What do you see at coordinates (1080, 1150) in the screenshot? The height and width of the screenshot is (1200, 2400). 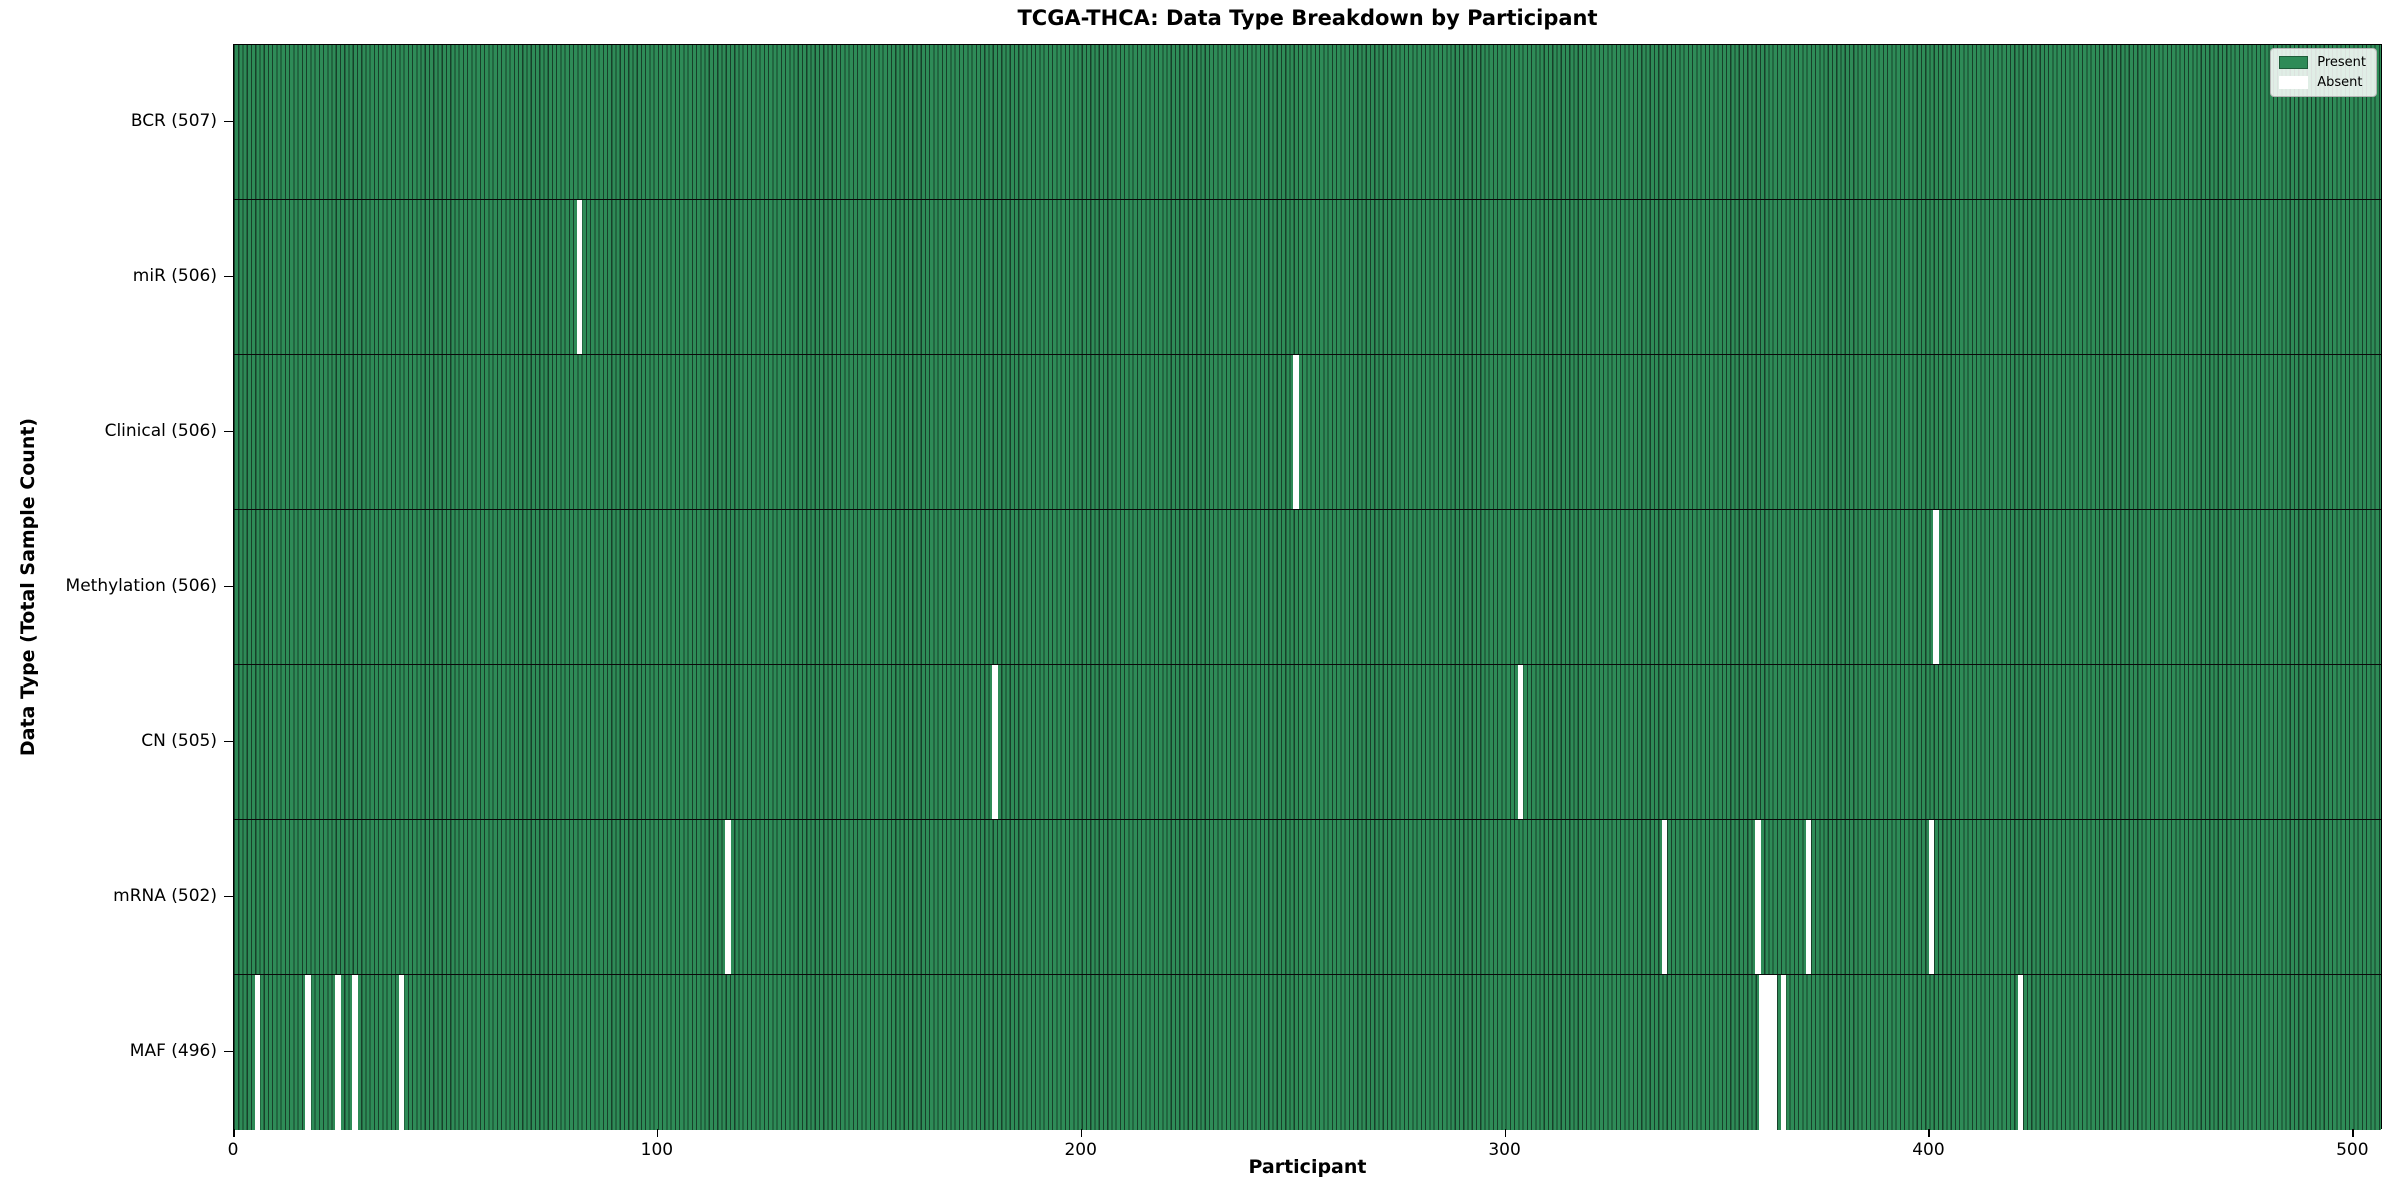 I see `x-tick-label-200: 200` at bounding box center [1080, 1150].